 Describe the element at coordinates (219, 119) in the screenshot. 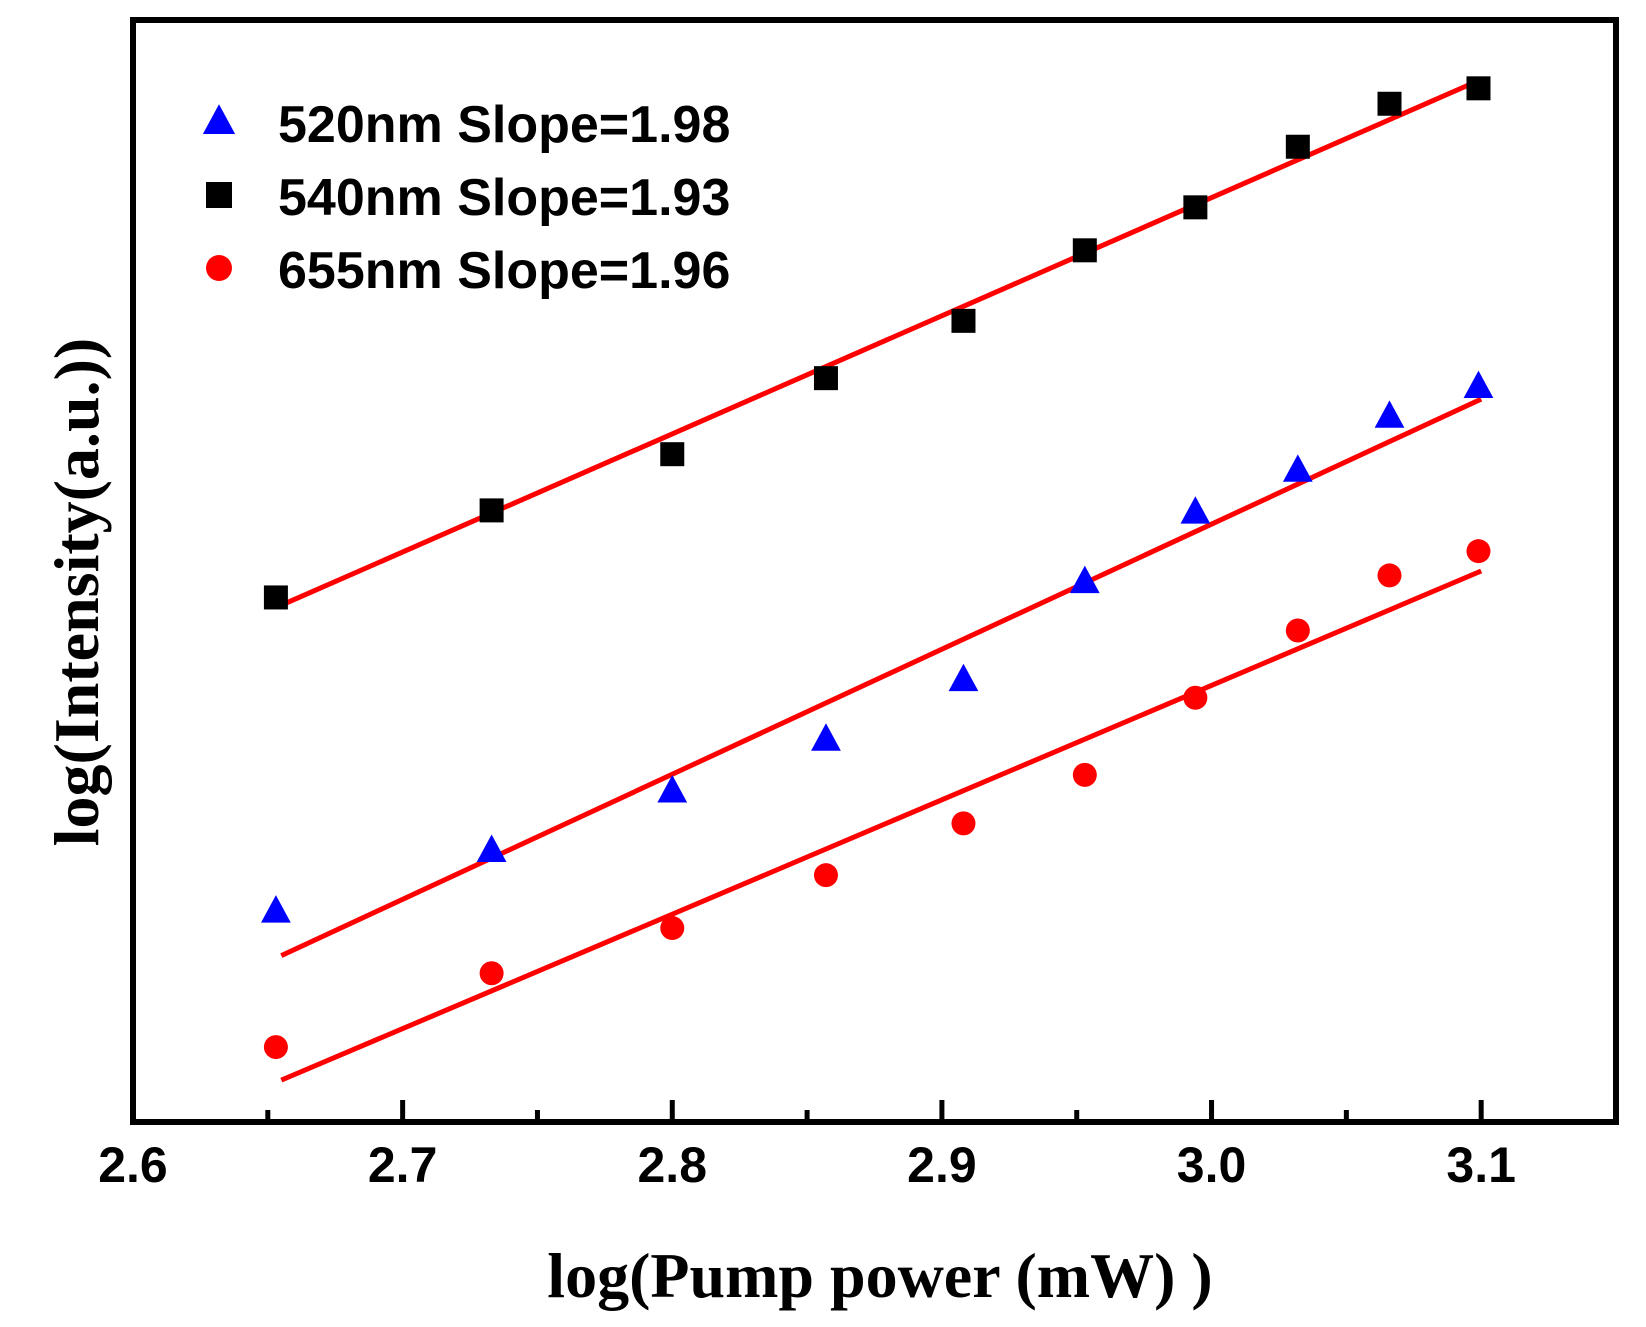

I see `legend-marker-520nm` at that location.